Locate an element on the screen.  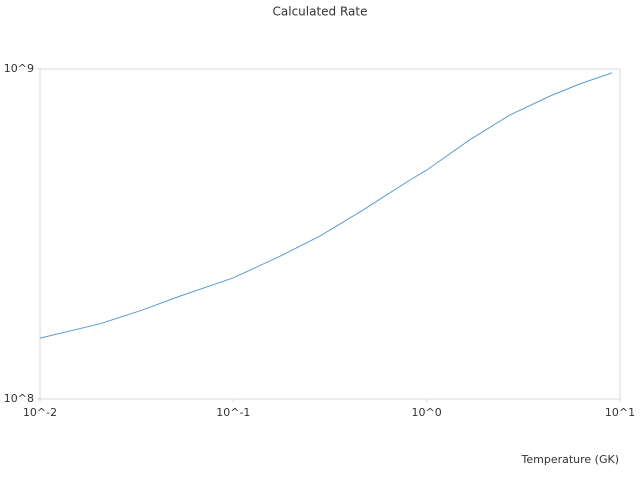
chart-title: Calculated Rate is located at coordinates (320, 12).